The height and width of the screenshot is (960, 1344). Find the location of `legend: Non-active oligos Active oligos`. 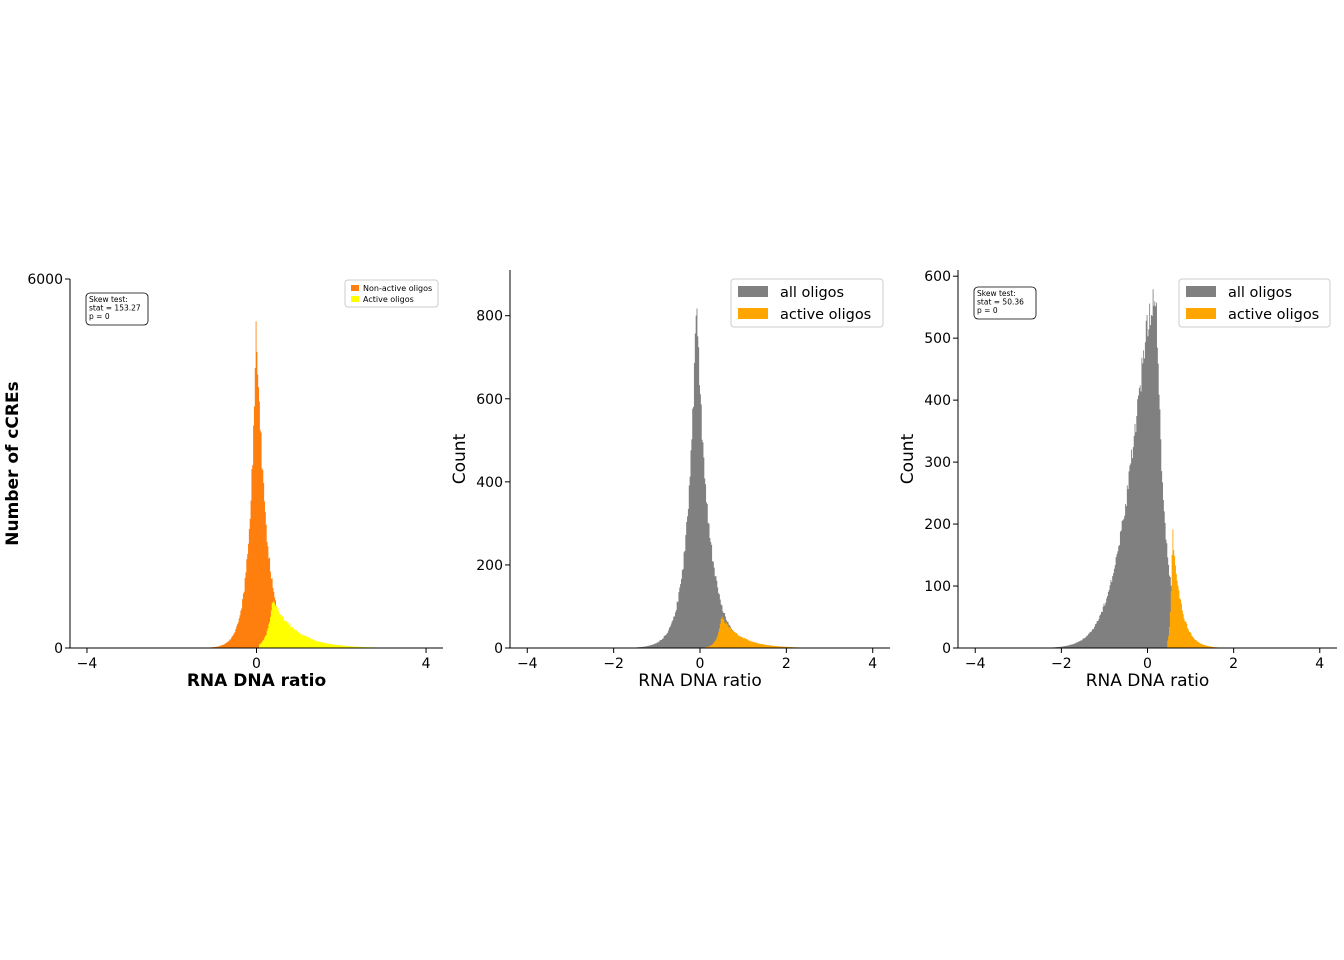

legend: Non-active oligos Active oligos is located at coordinates (391, 293).